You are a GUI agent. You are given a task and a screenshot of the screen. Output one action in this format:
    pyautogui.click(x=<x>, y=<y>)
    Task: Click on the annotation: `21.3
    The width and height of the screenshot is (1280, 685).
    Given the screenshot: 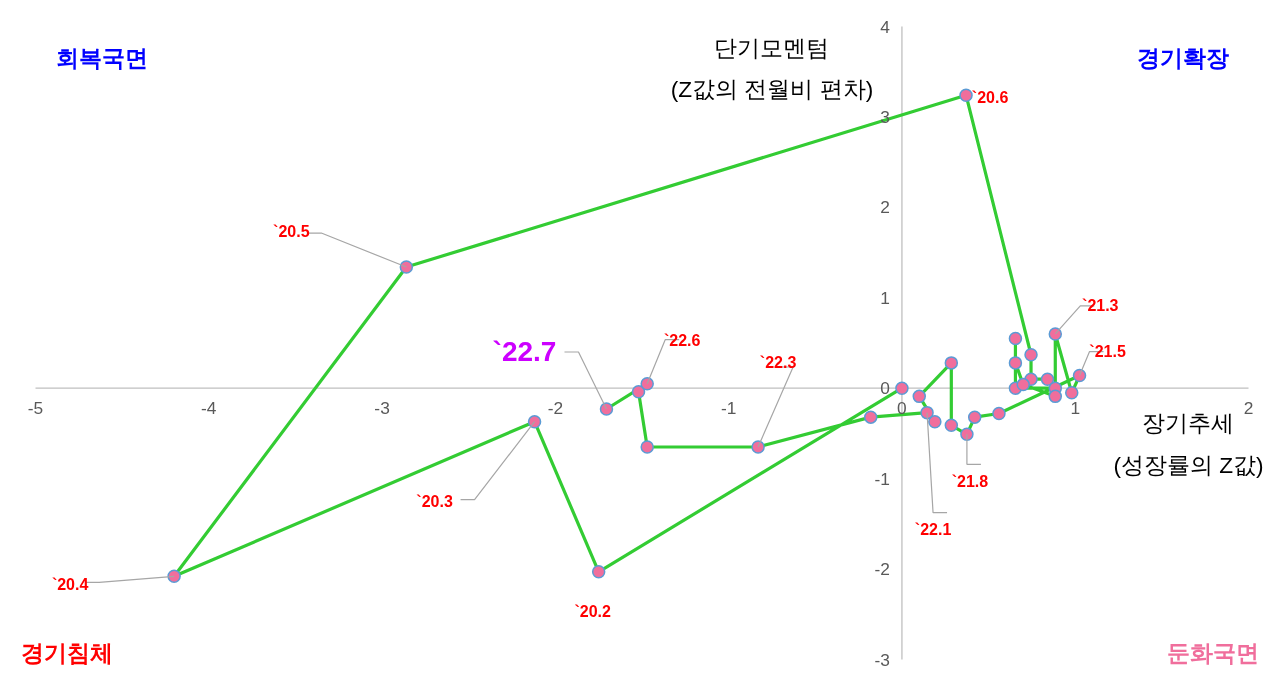 What is the action you would take?
    pyautogui.click(x=1100, y=306)
    